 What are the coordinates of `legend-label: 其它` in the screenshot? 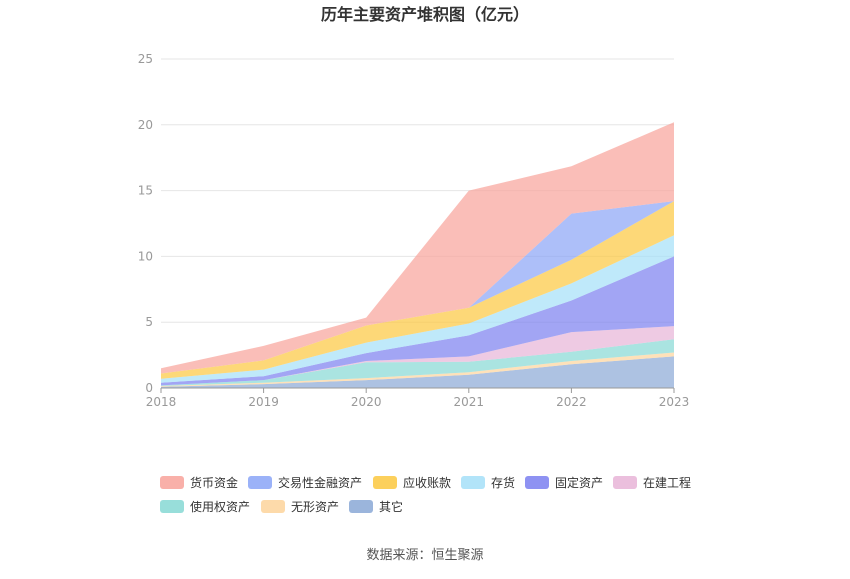 It's located at (391, 506).